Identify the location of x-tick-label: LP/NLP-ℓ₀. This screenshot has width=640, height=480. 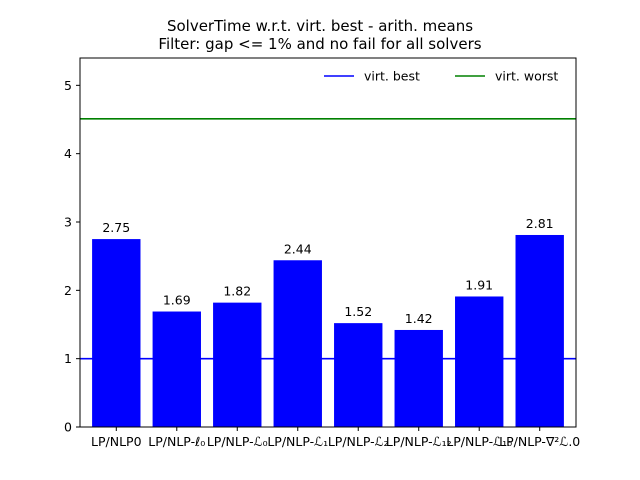
(176, 441).